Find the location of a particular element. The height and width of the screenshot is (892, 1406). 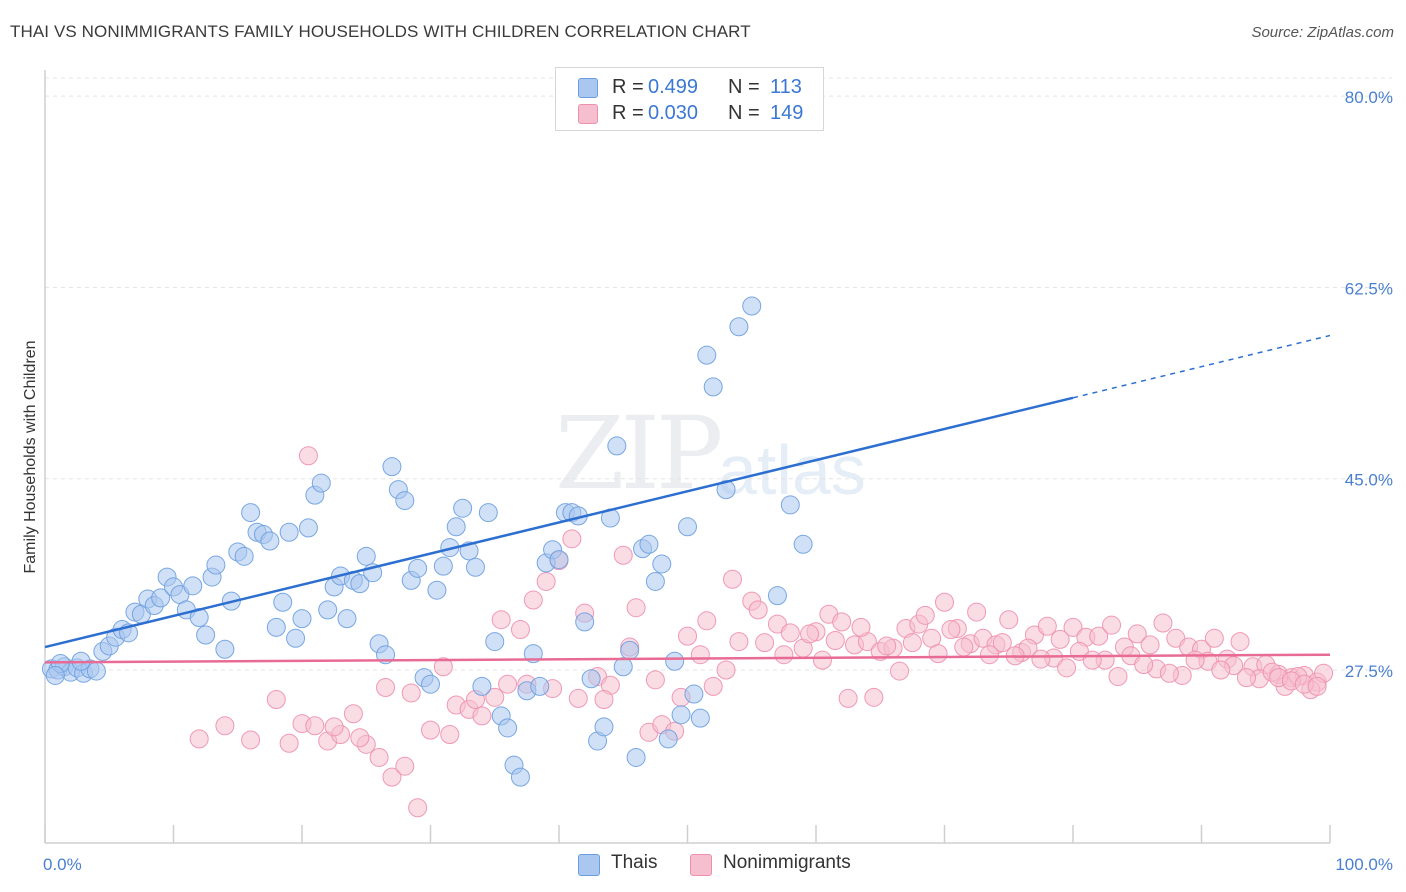

bottom-legend-nonimmigrants: Nonimmigrants is located at coordinates (790, 864).